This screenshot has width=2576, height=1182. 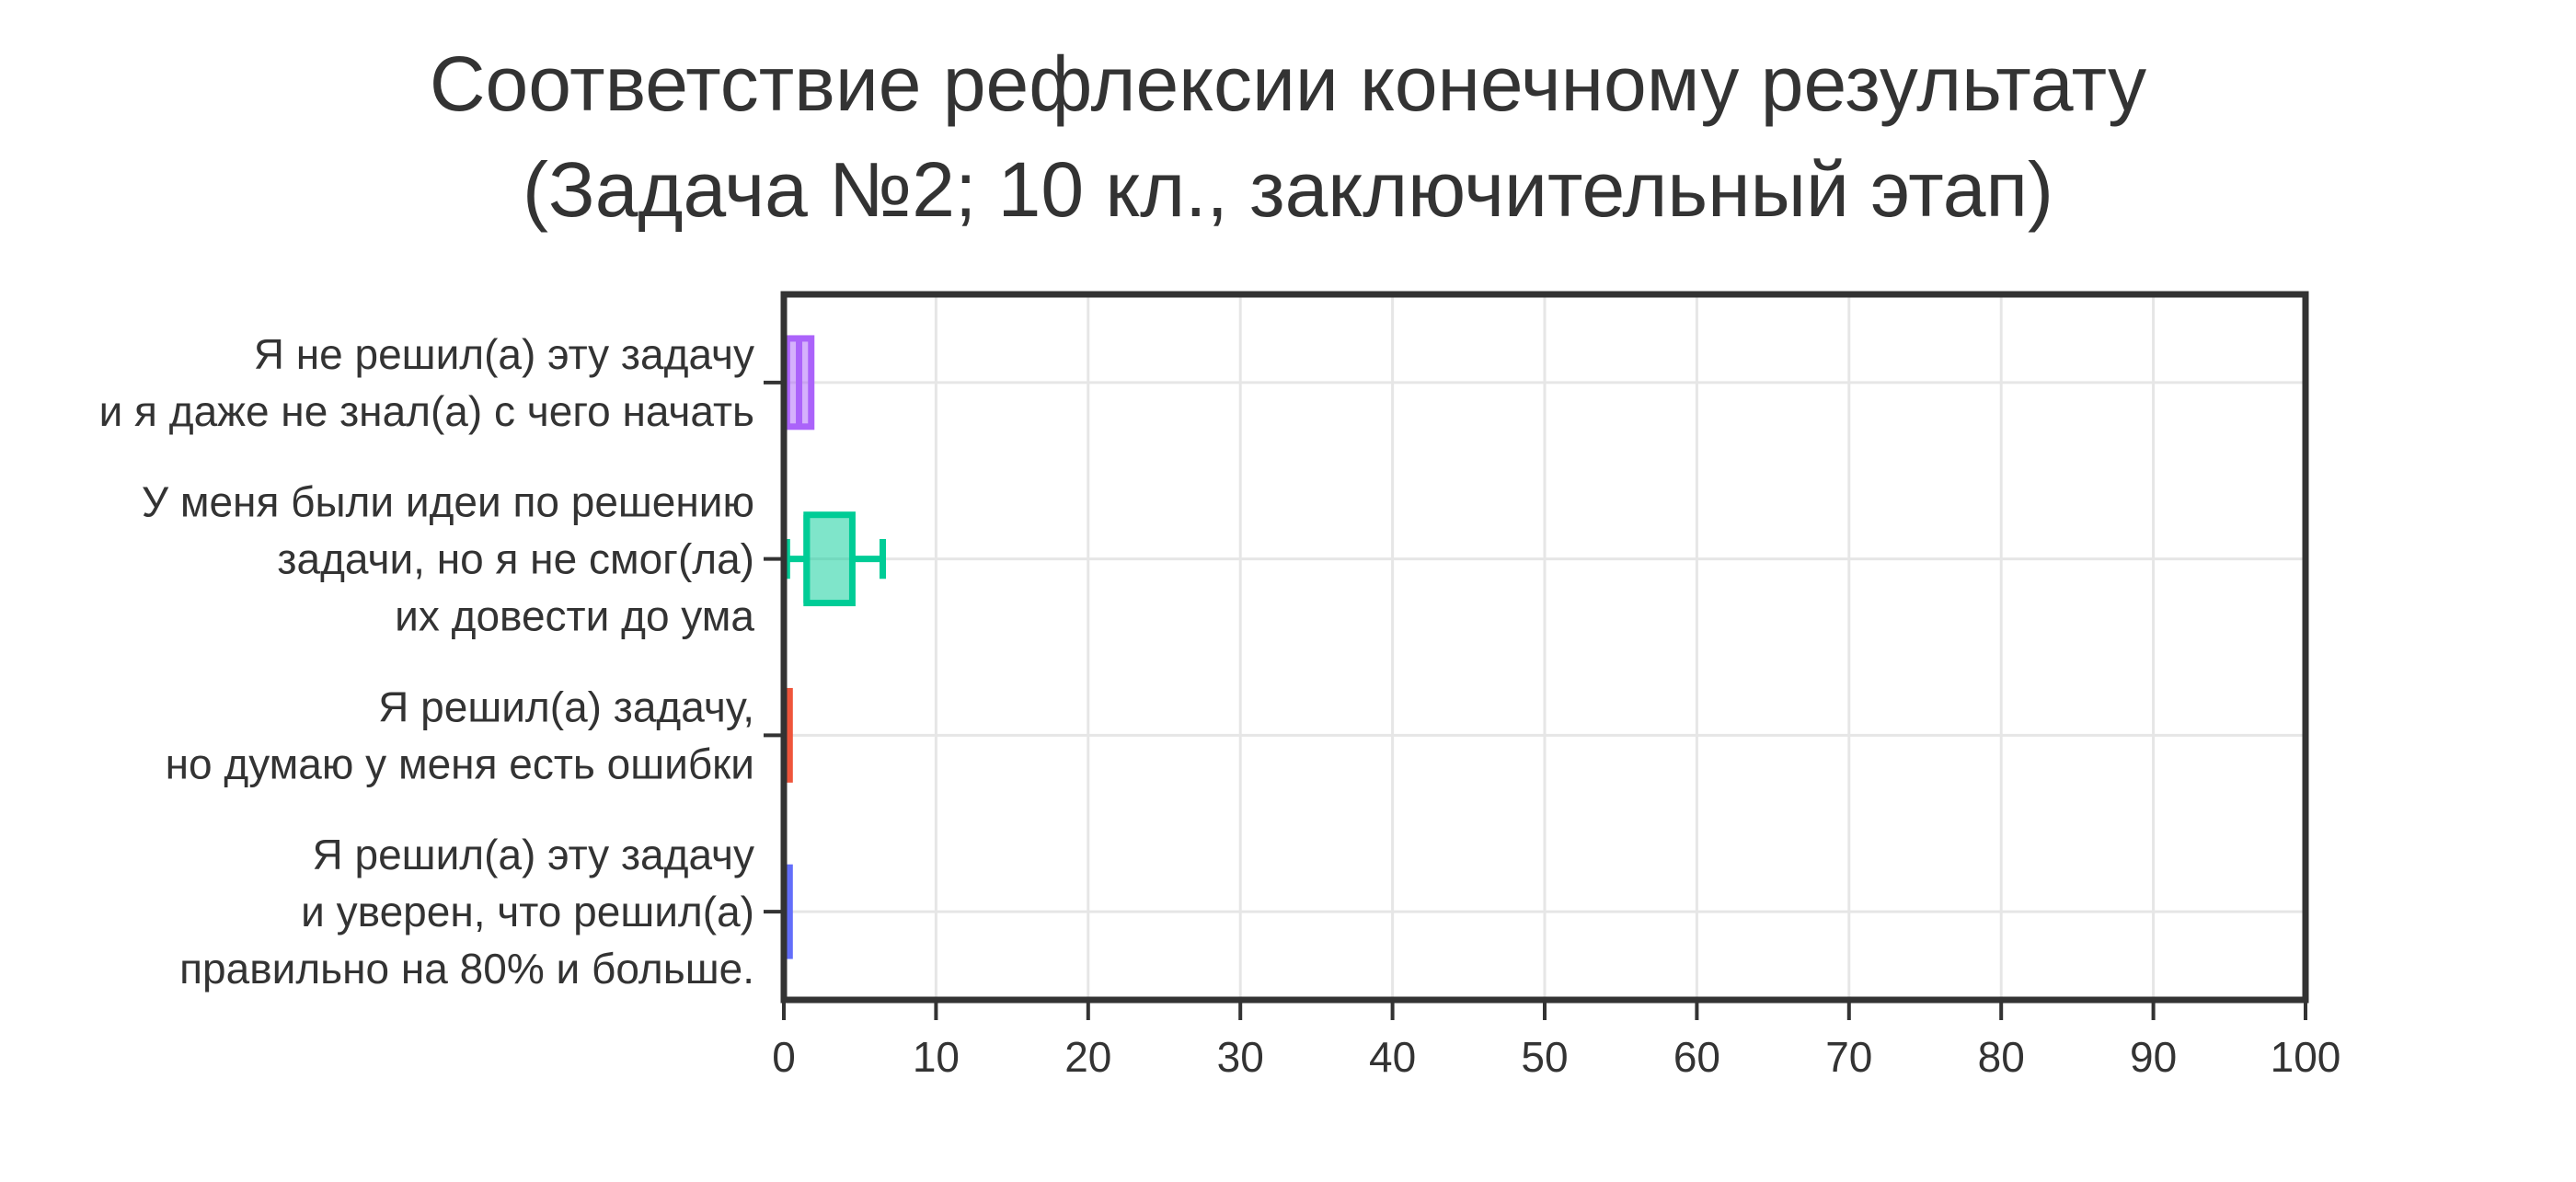 What do you see at coordinates (574, 616) in the screenshot?
I see `category-label: их довести до ума` at bounding box center [574, 616].